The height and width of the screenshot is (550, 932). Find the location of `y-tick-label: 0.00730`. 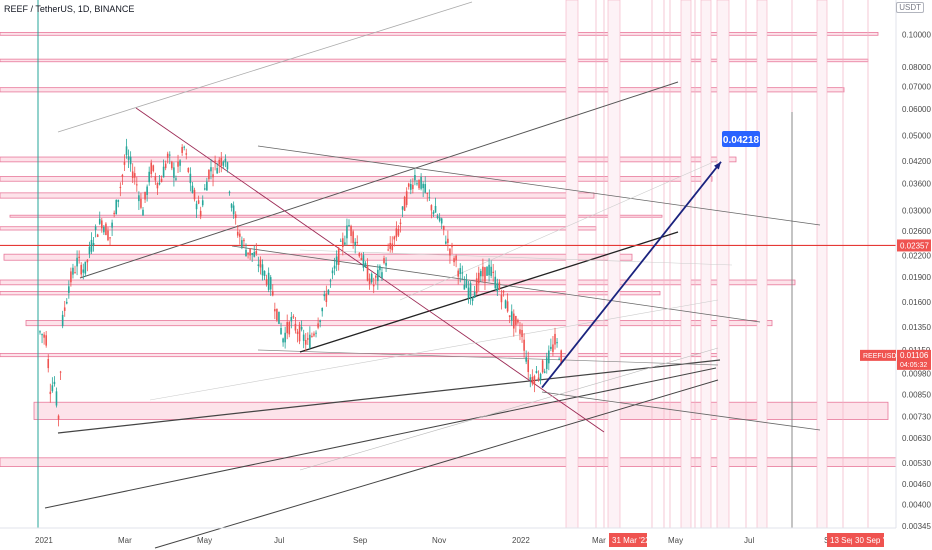

y-tick-label: 0.00730 is located at coordinates (916, 416).